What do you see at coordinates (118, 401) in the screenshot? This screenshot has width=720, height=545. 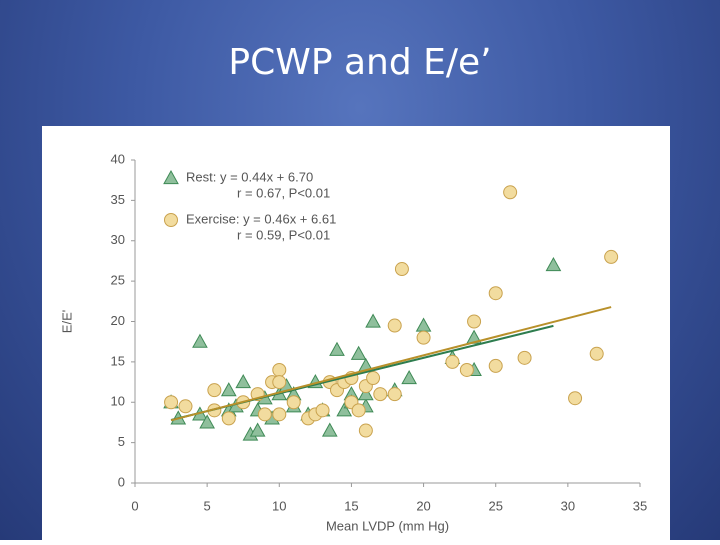 I see `y-tick-label: 10` at bounding box center [118, 401].